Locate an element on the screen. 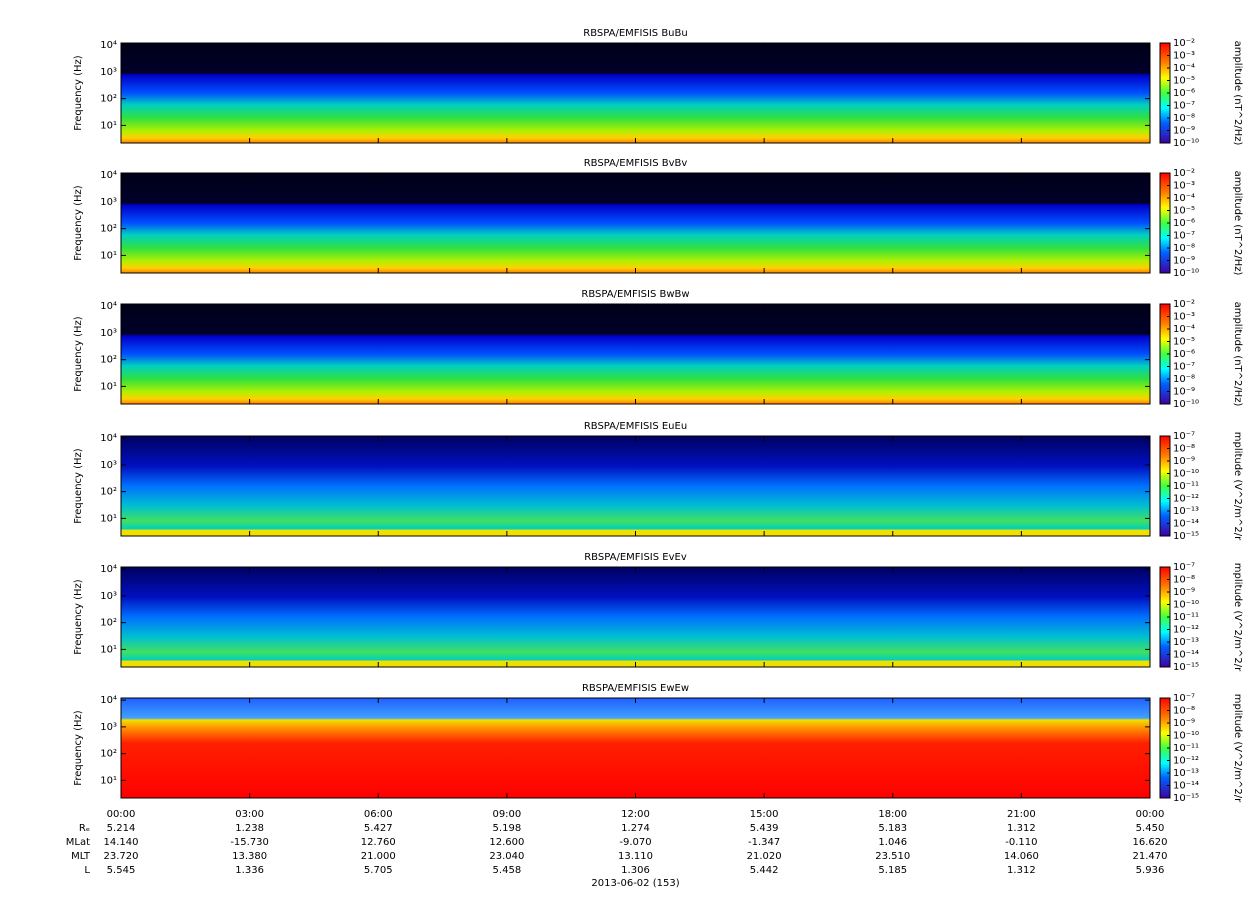 The image size is (1248, 899). ephemeris-value: -0.110 is located at coordinates (1021, 842).